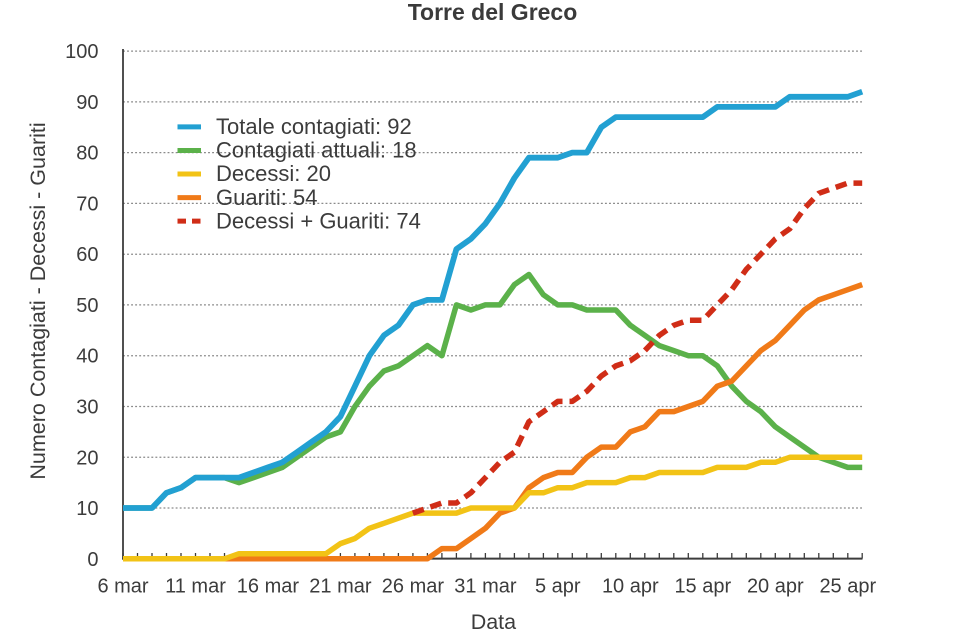 The height and width of the screenshot is (640, 960). What do you see at coordinates (81, 52) in the screenshot?
I see `svg-text: 100` at bounding box center [81, 52].